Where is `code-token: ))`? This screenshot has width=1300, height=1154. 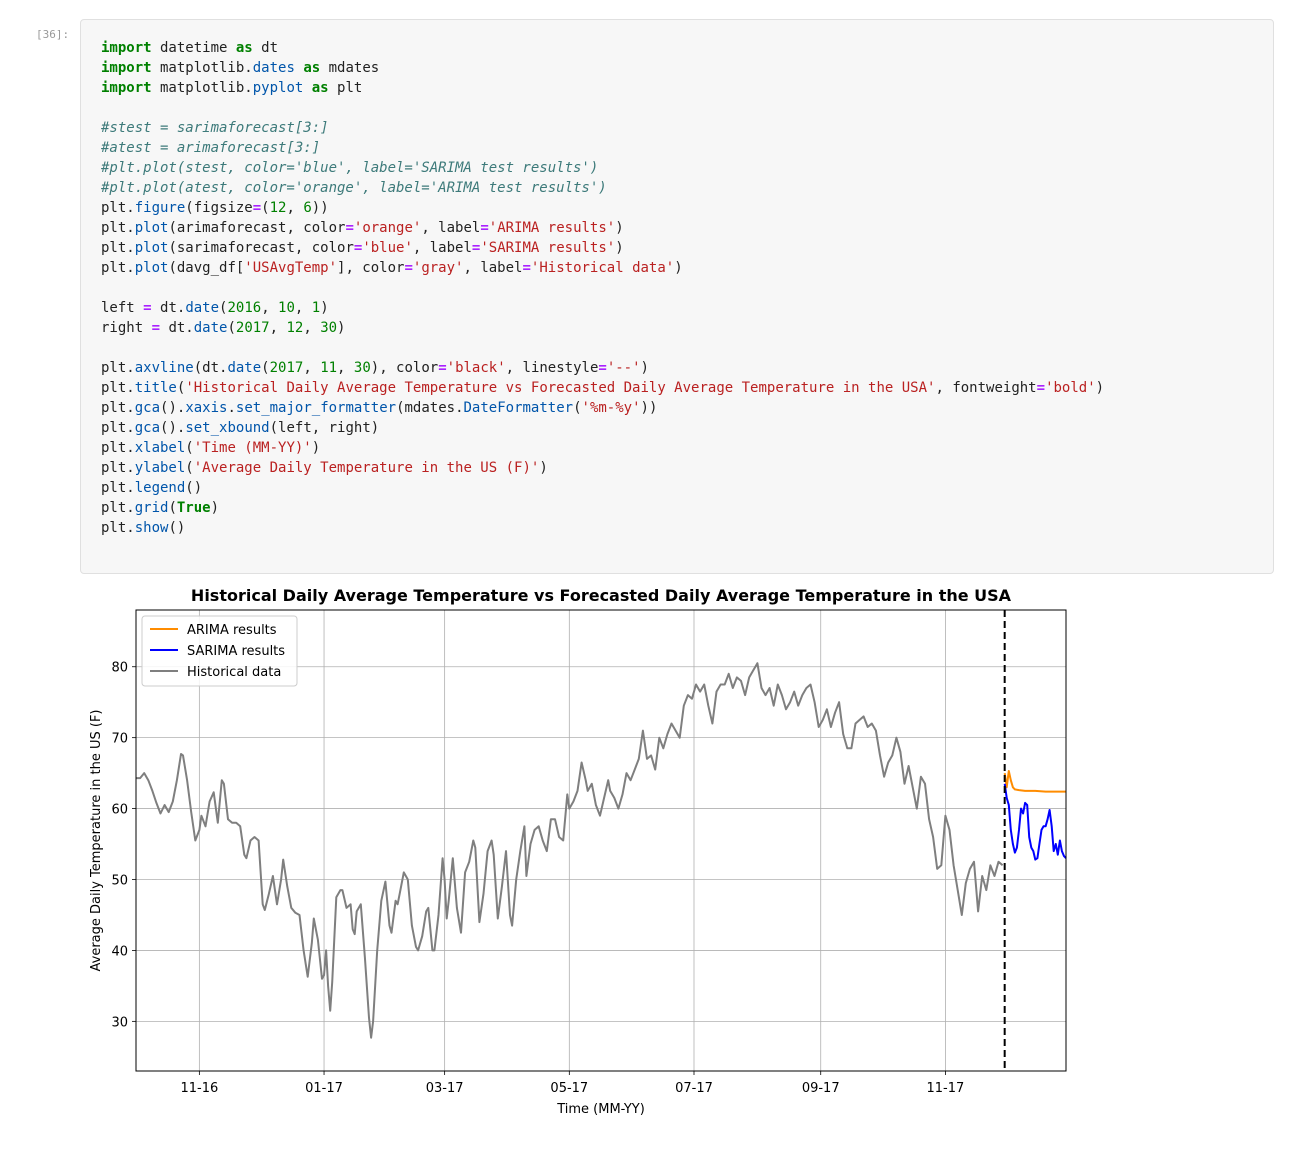 code-token: )) is located at coordinates (649, 408).